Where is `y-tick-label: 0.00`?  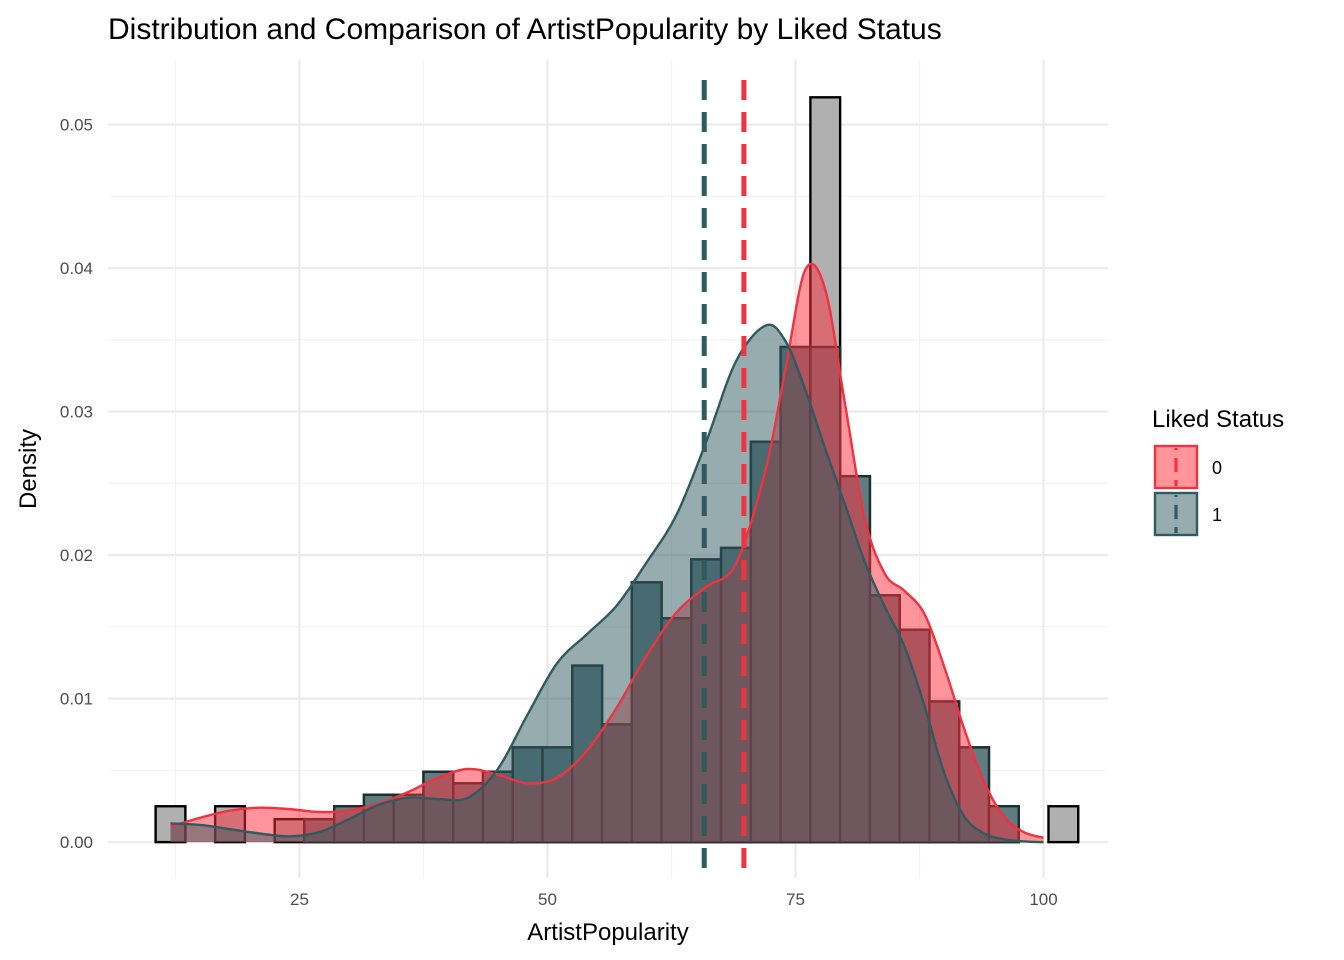
y-tick-label: 0.00 is located at coordinates (76, 842).